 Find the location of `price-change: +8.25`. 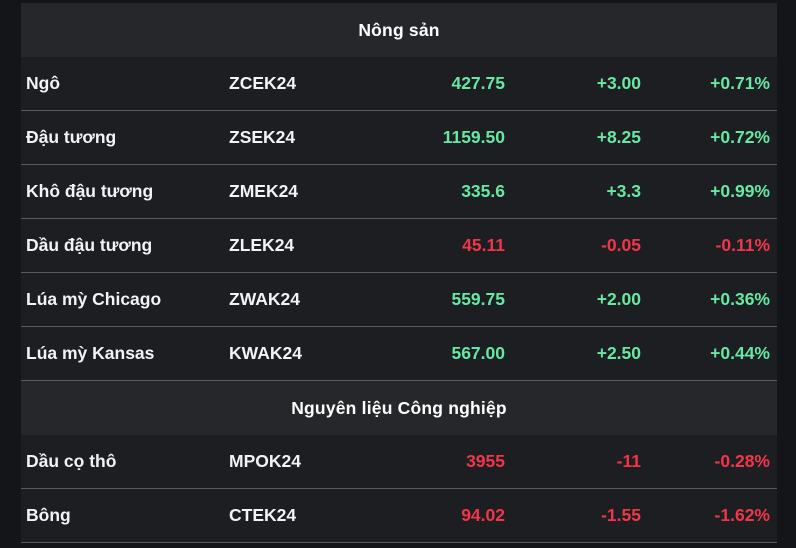

price-change: +8.25 is located at coordinates (618, 137).